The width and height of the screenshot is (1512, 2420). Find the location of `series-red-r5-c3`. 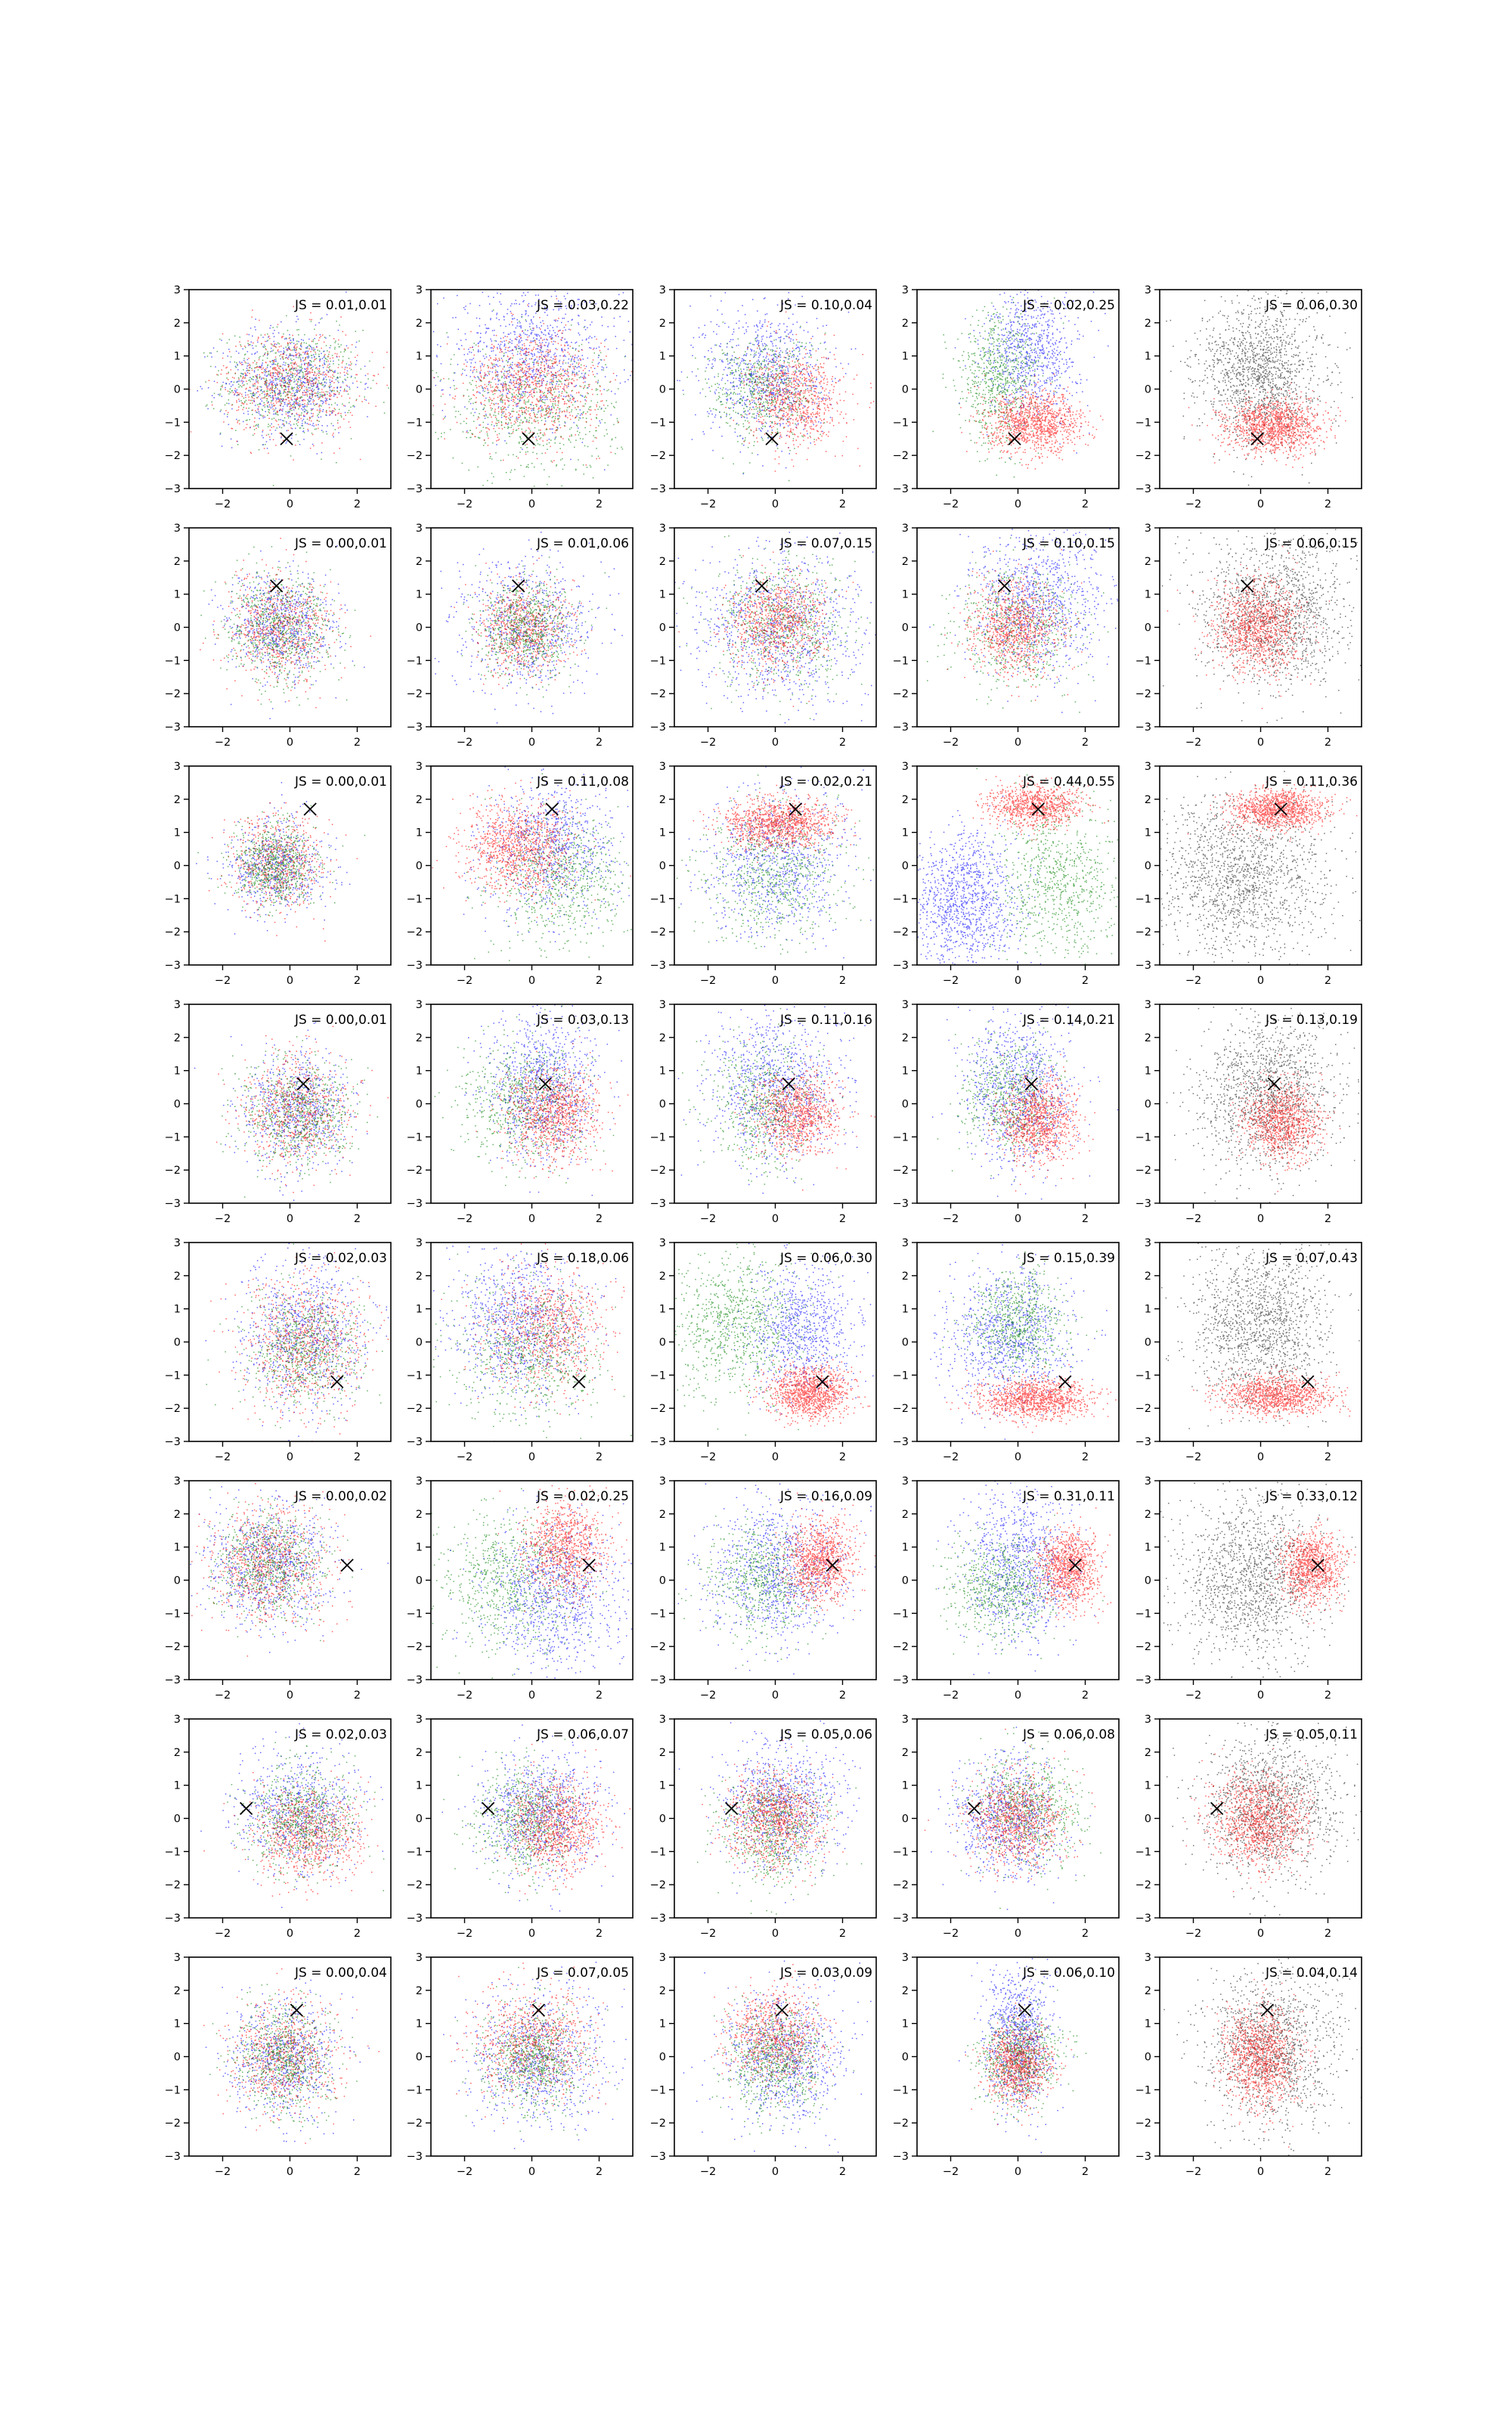

series-red-r5-c3 is located at coordinates (804, 1391).